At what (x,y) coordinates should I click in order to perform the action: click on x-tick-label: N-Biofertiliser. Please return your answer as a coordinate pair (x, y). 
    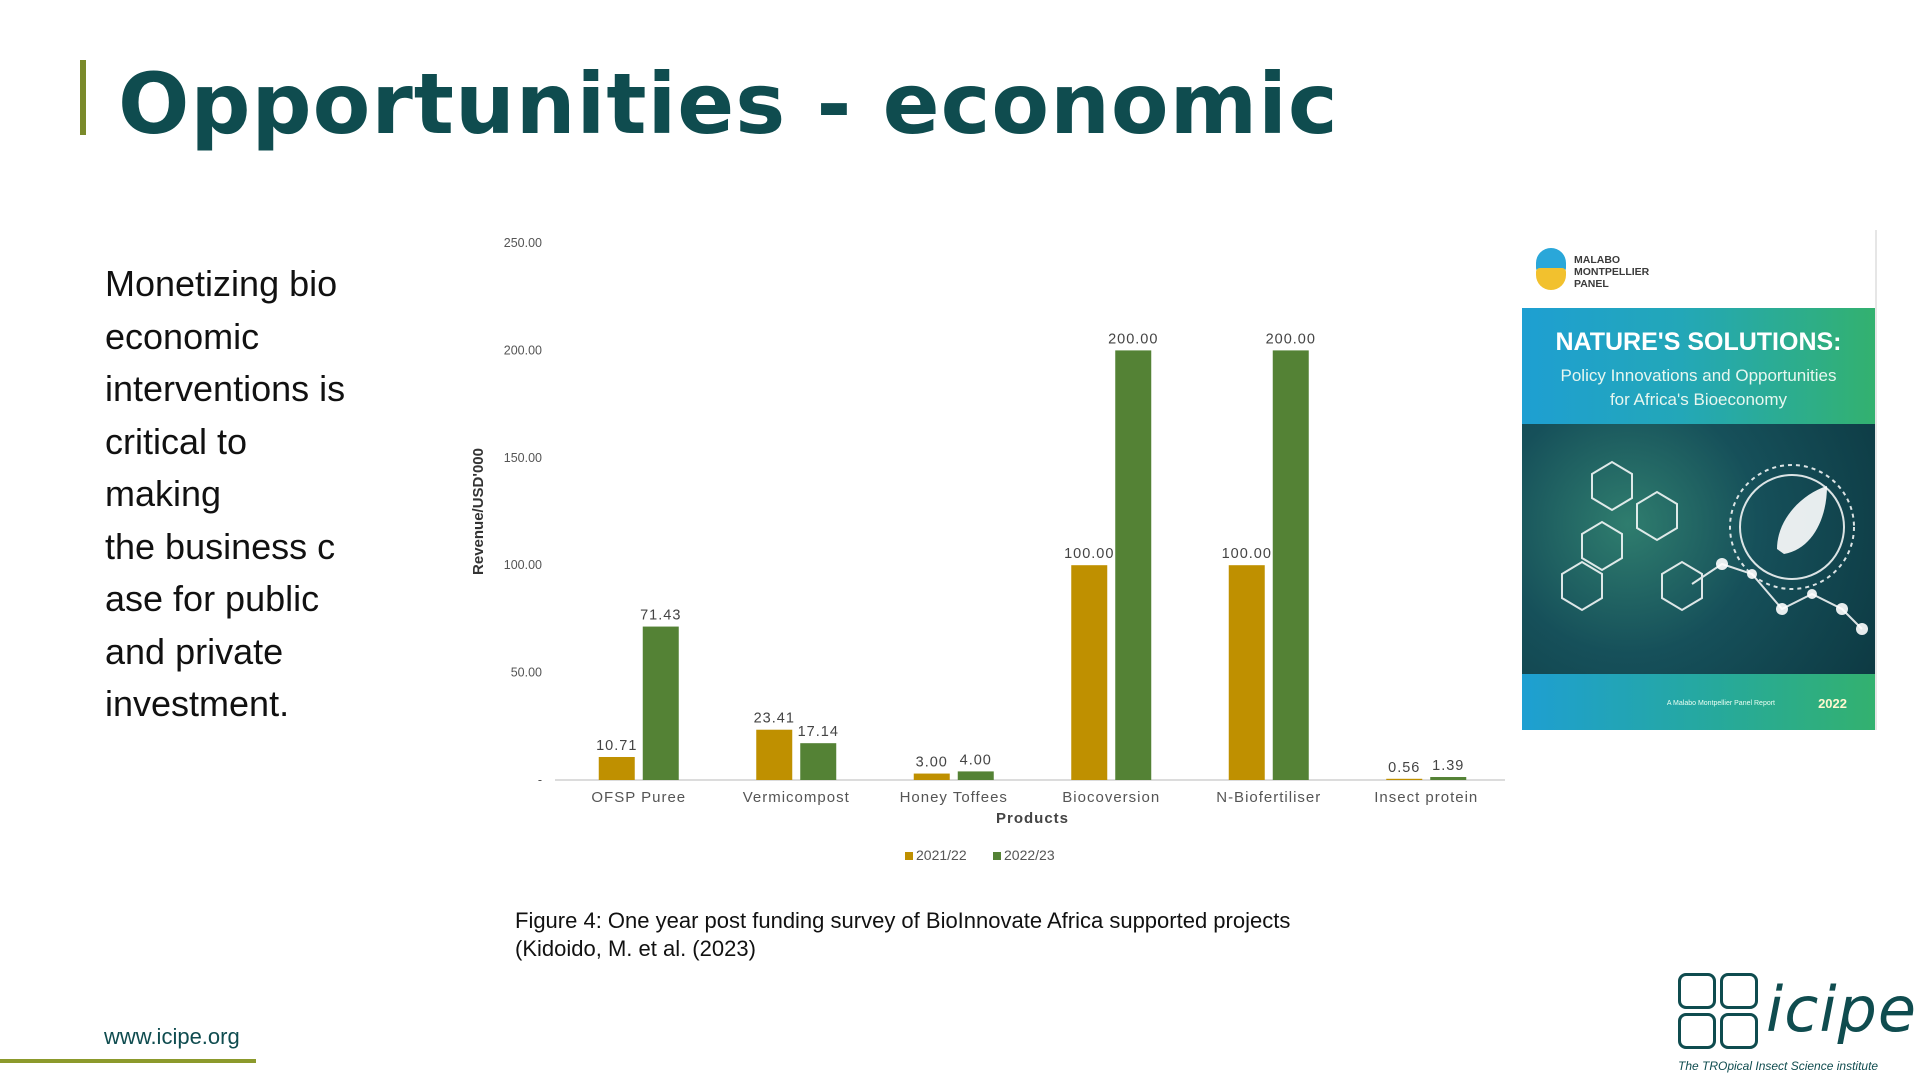
    Looking at the image, I should click on (1268, 797).